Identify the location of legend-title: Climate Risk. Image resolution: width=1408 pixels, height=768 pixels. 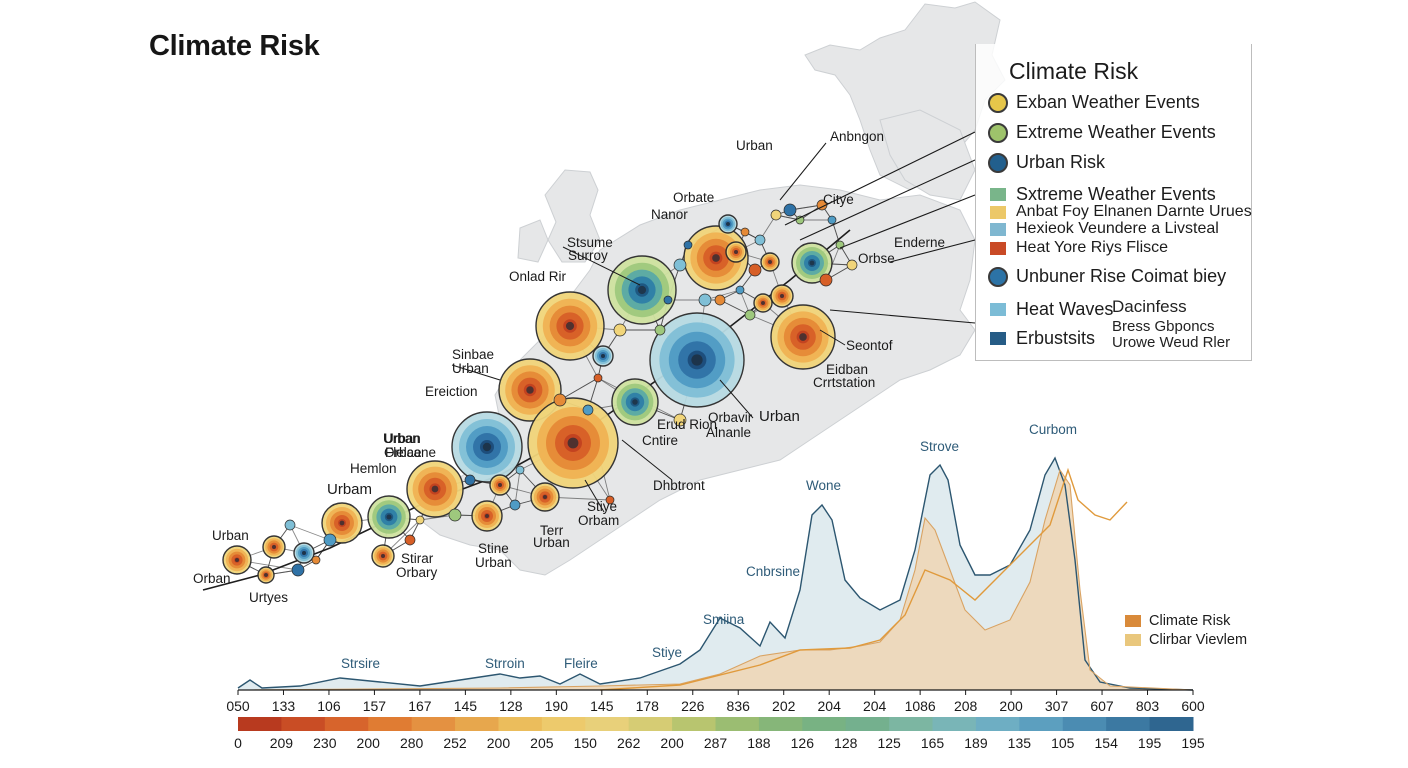
(1074, 71).